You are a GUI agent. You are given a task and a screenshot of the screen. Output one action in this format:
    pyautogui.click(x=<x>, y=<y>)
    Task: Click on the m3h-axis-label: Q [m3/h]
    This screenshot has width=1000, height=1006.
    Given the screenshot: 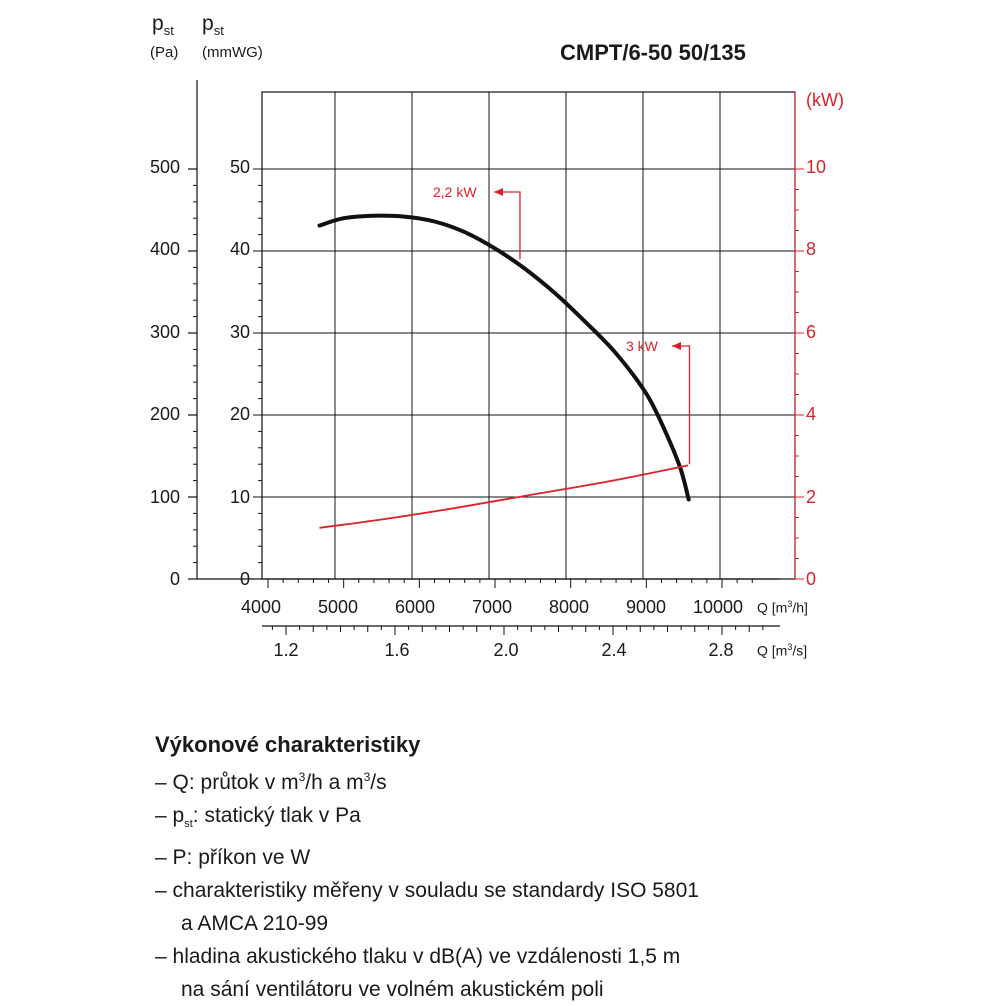 What is the action you would take?
    pyautogui.click(x=782, y=607)
    